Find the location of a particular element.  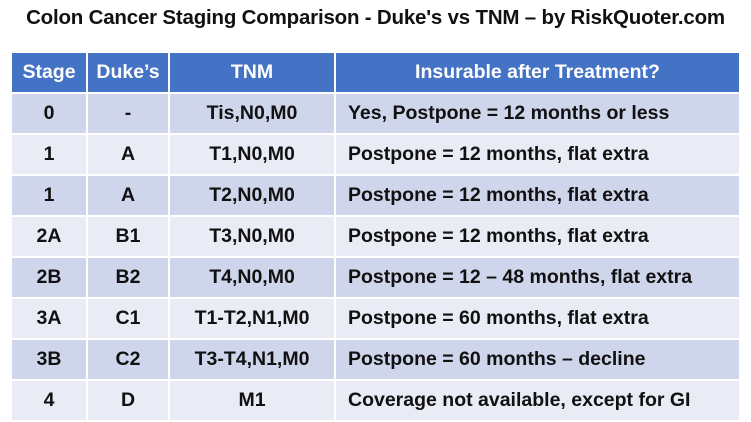

cell-insurable: Yes, Postpone = 12 months or less is located at coordinates (537, 114).